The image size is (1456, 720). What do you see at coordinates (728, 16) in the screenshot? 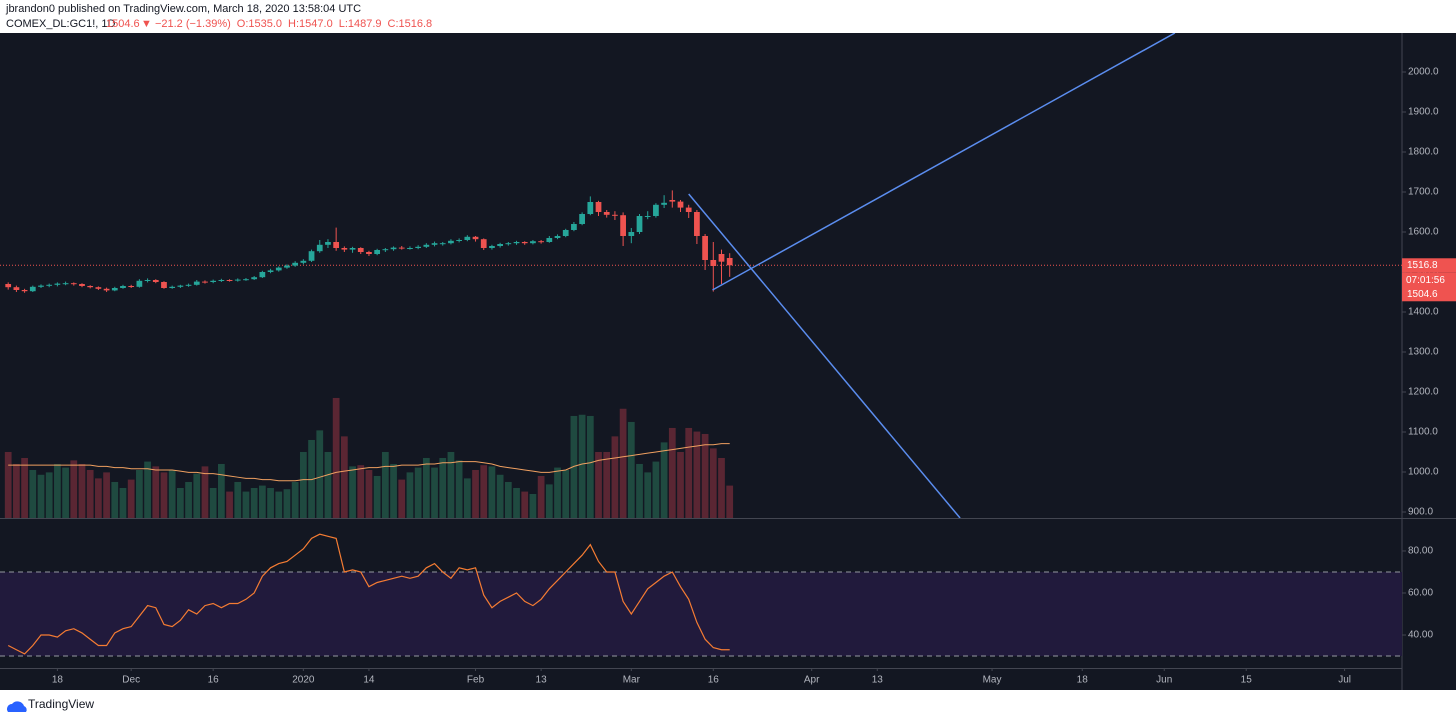
I see `header-bg` at bounding box center [728, 16].